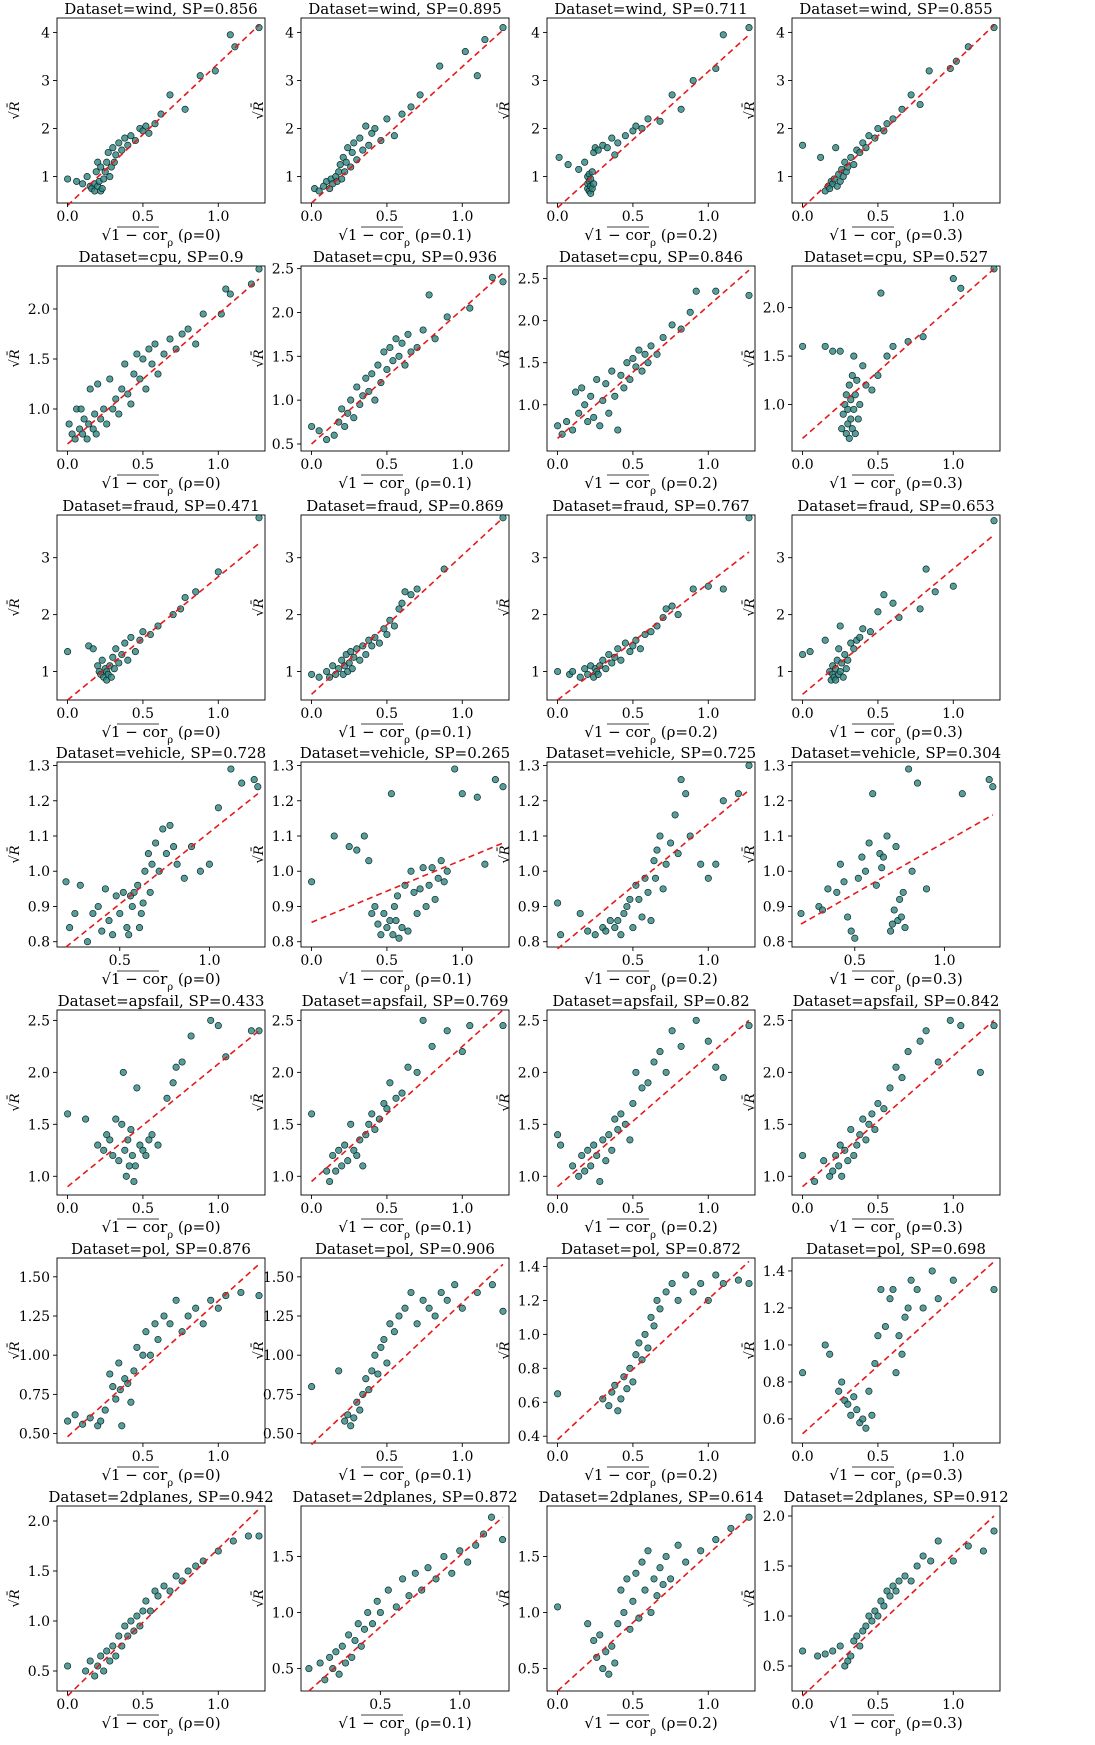 This screenshot has height=1745, width=1095. What do you see at coordinates (633, 1457) in the screenshot?
I see `x-tick-label: 0.5` at bounding box center [633, 1457].